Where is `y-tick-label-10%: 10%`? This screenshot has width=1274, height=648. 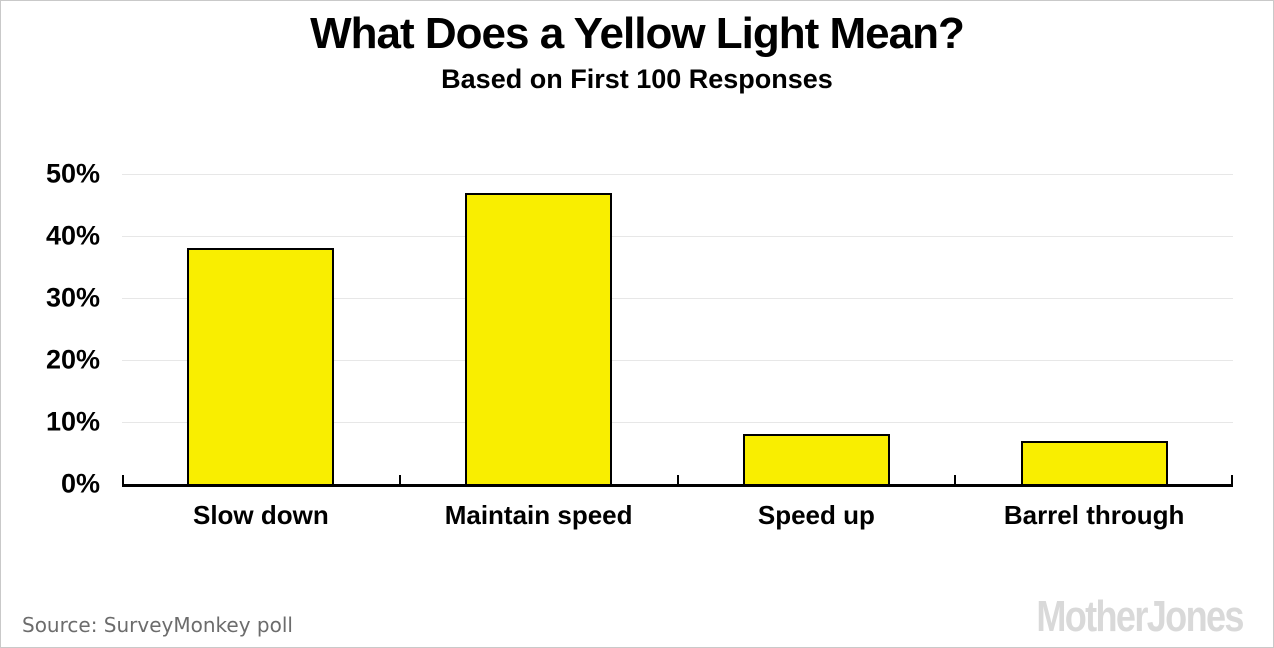 y-tick-label-10%: 10% is located at coordinates (72, 421).